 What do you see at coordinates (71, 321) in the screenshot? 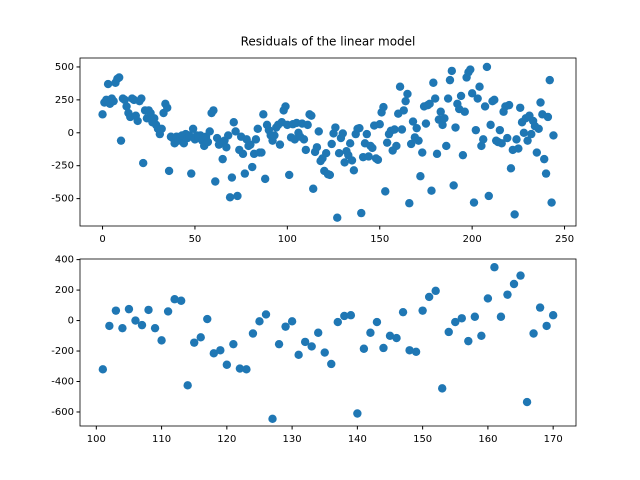
I see `y-tick-label: 0` at bounding box center [71, 321].